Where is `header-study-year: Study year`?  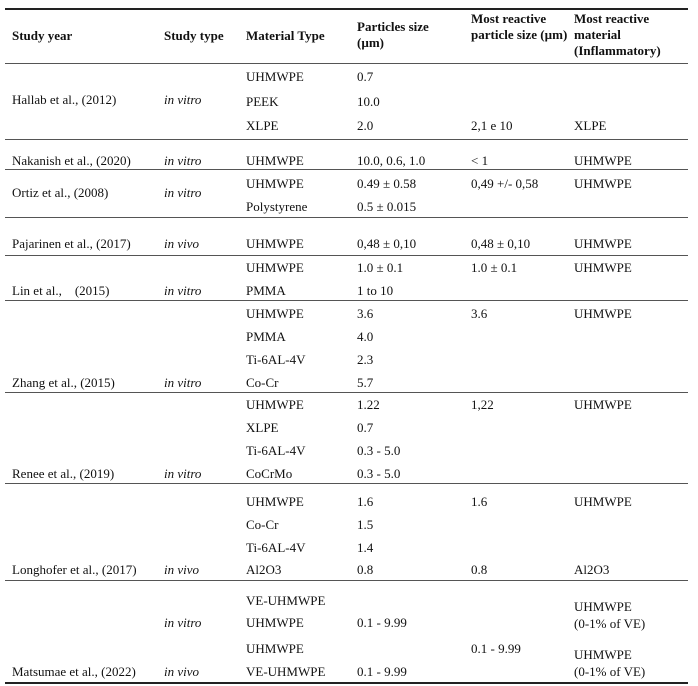
header-study-year: Study year is located at coordinates (42, 35).